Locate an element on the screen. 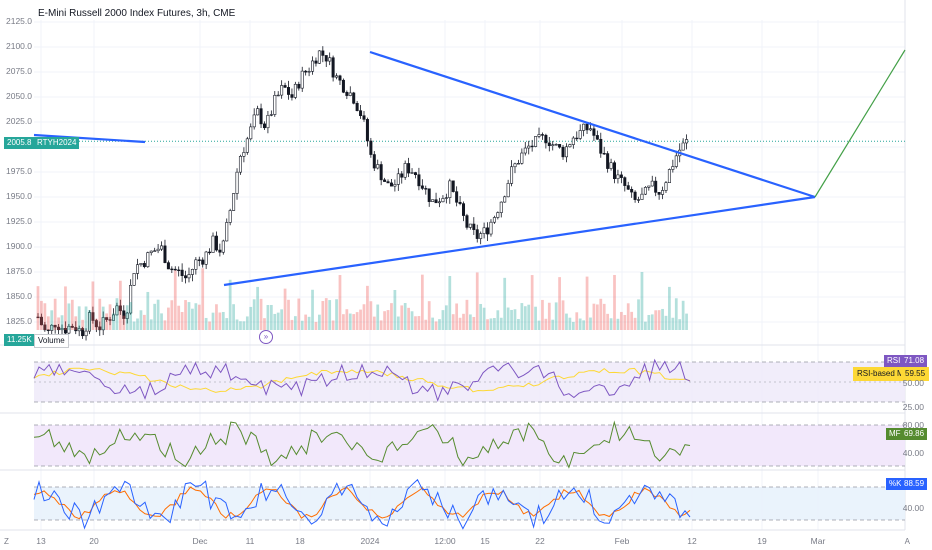 The image size is (932, 550). price-tick-label: 2050.0 is located at coordinates (19, 96).